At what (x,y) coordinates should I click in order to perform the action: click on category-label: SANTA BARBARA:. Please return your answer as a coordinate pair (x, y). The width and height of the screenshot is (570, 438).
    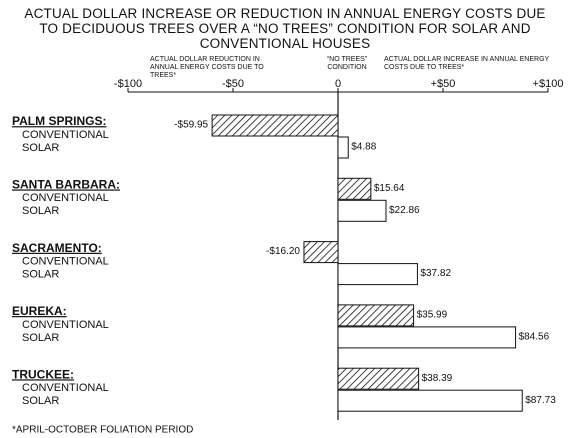
    Looking at the image, I should click on (66, 184).